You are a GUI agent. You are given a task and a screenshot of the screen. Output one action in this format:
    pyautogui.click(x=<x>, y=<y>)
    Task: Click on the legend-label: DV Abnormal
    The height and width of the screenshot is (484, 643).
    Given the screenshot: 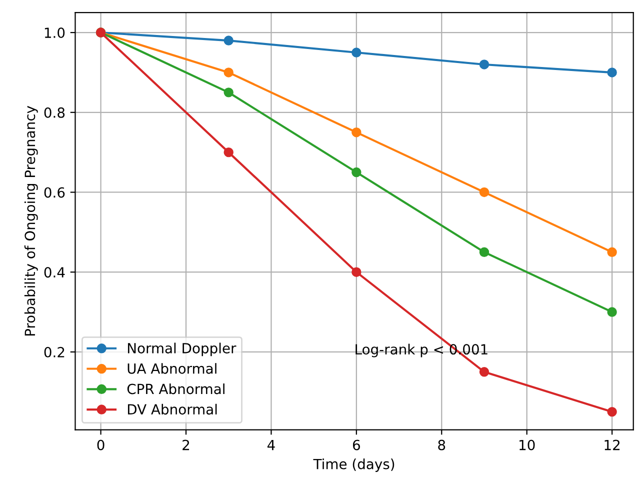 What is the action you would take?
    pyautogui.click(x=172, y=409)
    